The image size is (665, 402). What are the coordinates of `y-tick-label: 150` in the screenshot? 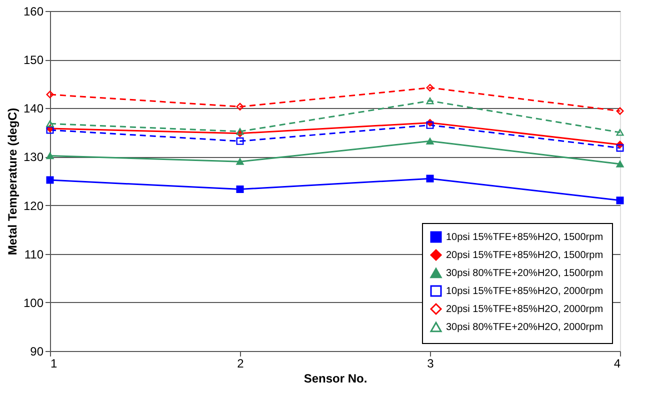 It's located at (33, 60).